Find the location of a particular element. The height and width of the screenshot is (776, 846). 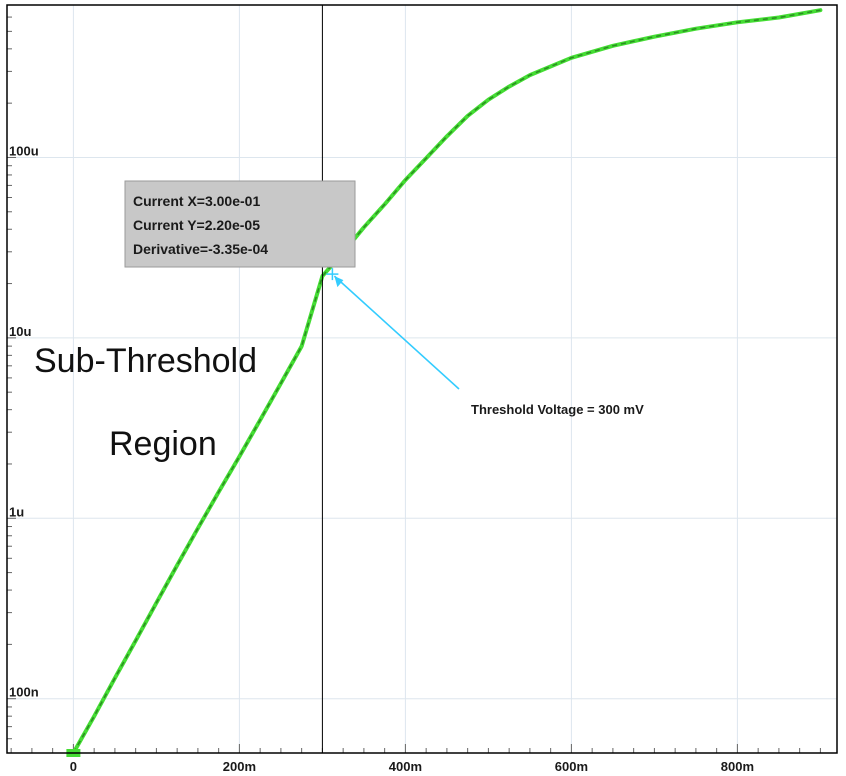

y-tick-label: 10u is located at coordinates (20, 331).